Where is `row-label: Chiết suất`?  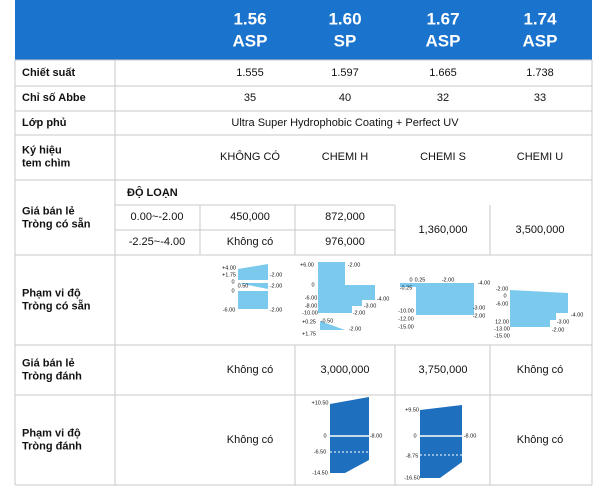
row-label: Chiết suất is located at coordinates (49, 73).